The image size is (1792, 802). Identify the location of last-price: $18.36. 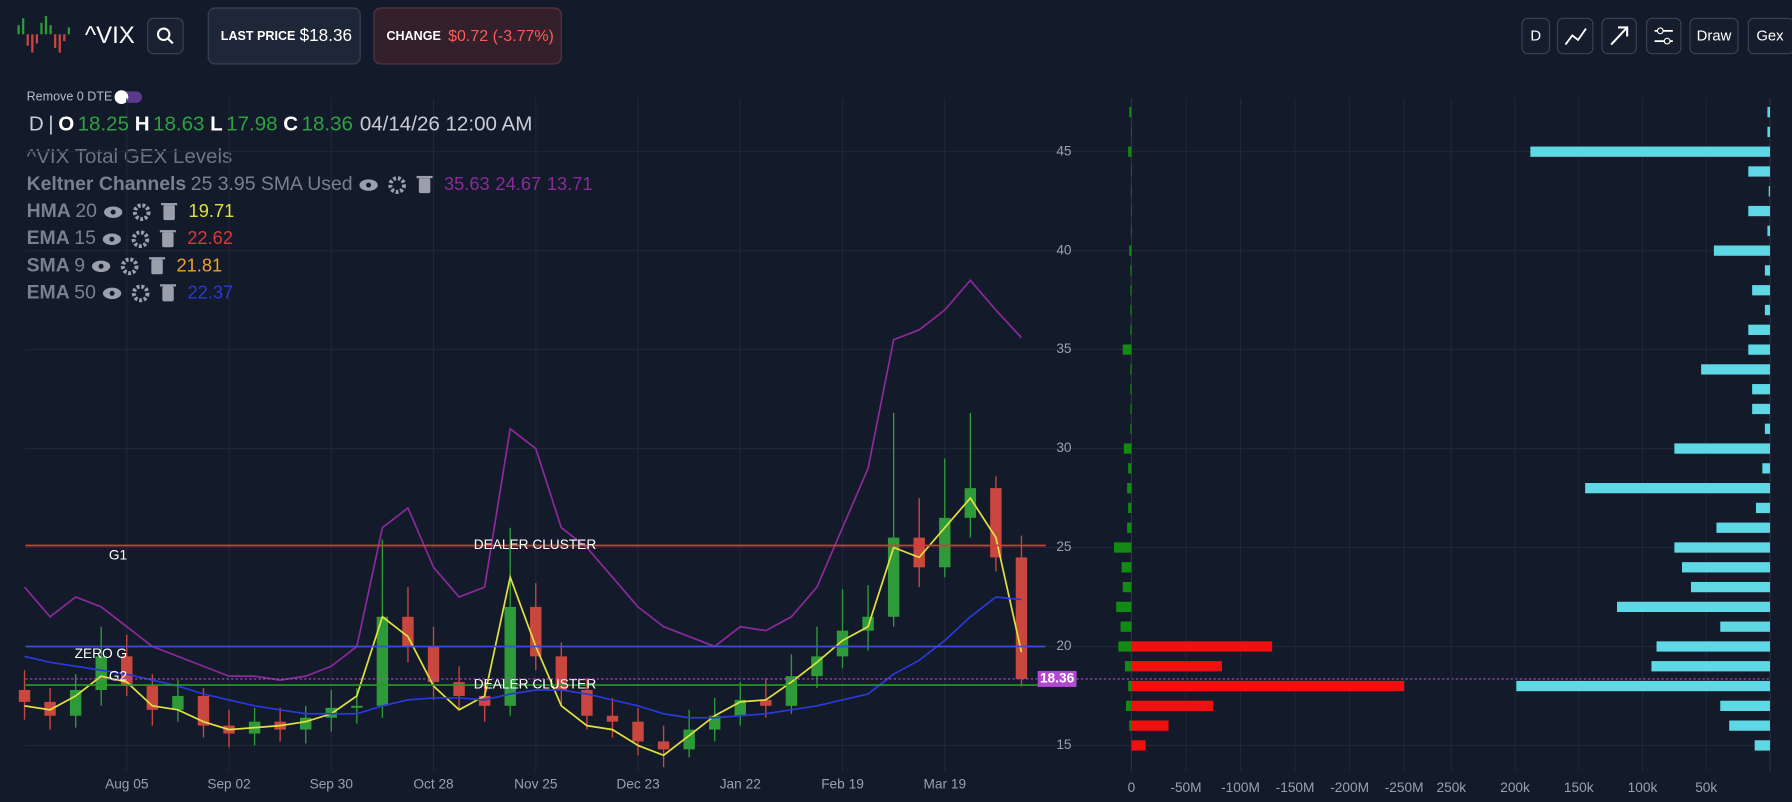
(326, 35).